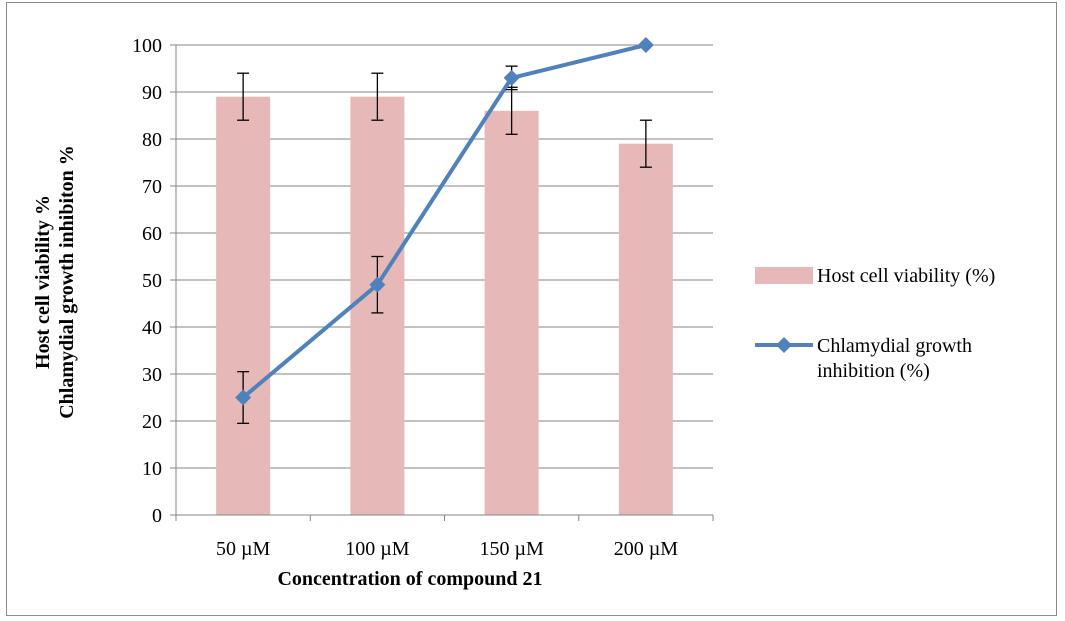  I want to click on x-axis-title: Concentration of compound 21, so click(409, 579).